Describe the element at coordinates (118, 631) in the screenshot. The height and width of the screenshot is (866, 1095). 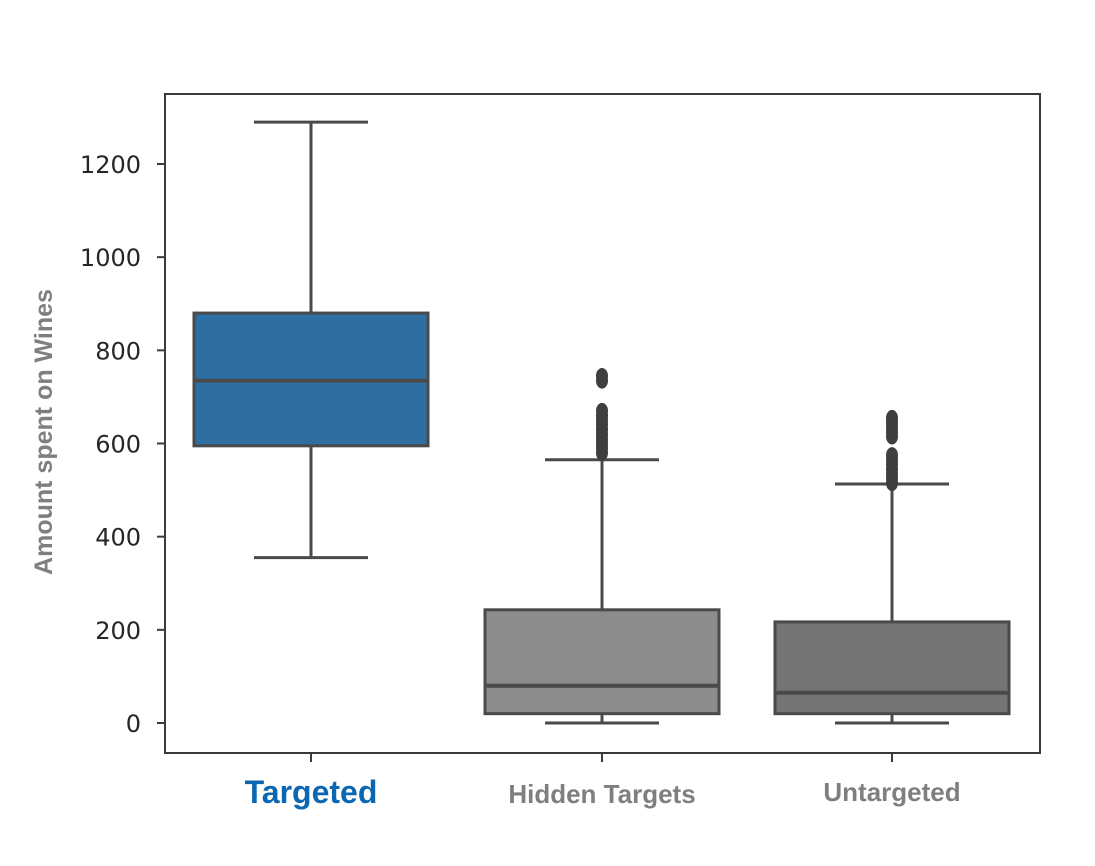
I see `y-tick-label: 200` at that location.